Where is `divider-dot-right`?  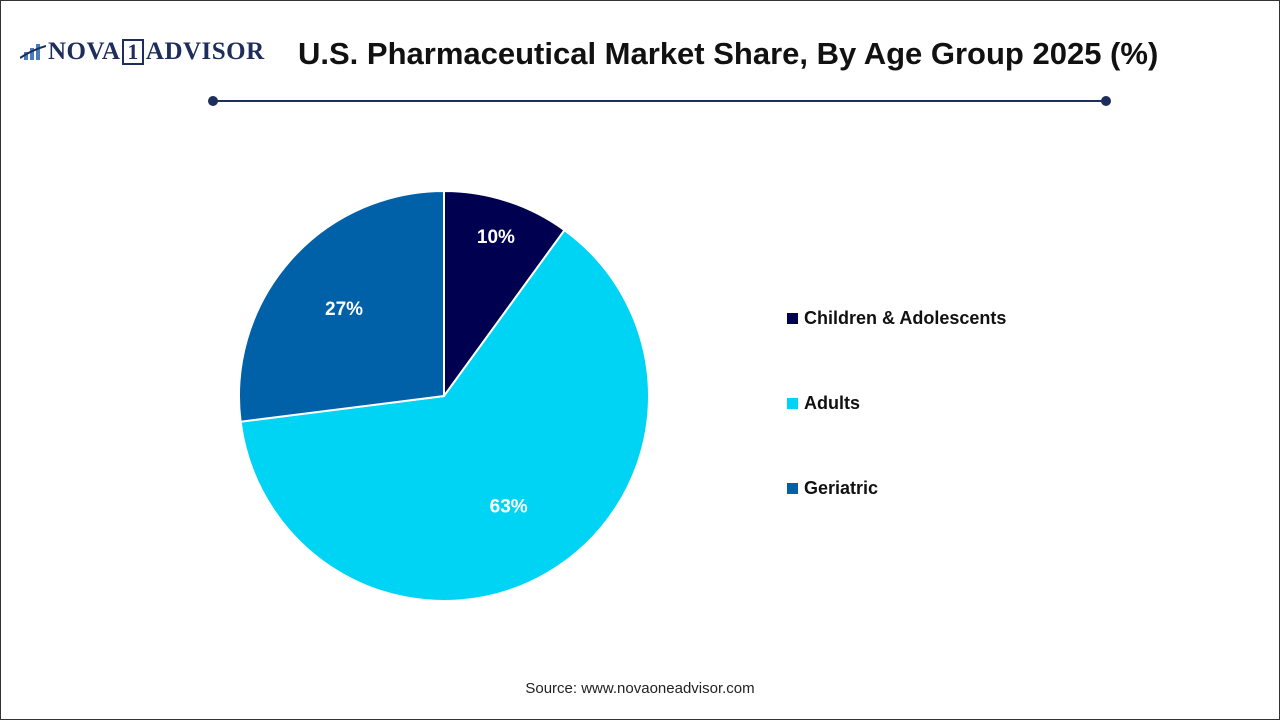
divider-dot-right is located at coordinates (1106, 101).